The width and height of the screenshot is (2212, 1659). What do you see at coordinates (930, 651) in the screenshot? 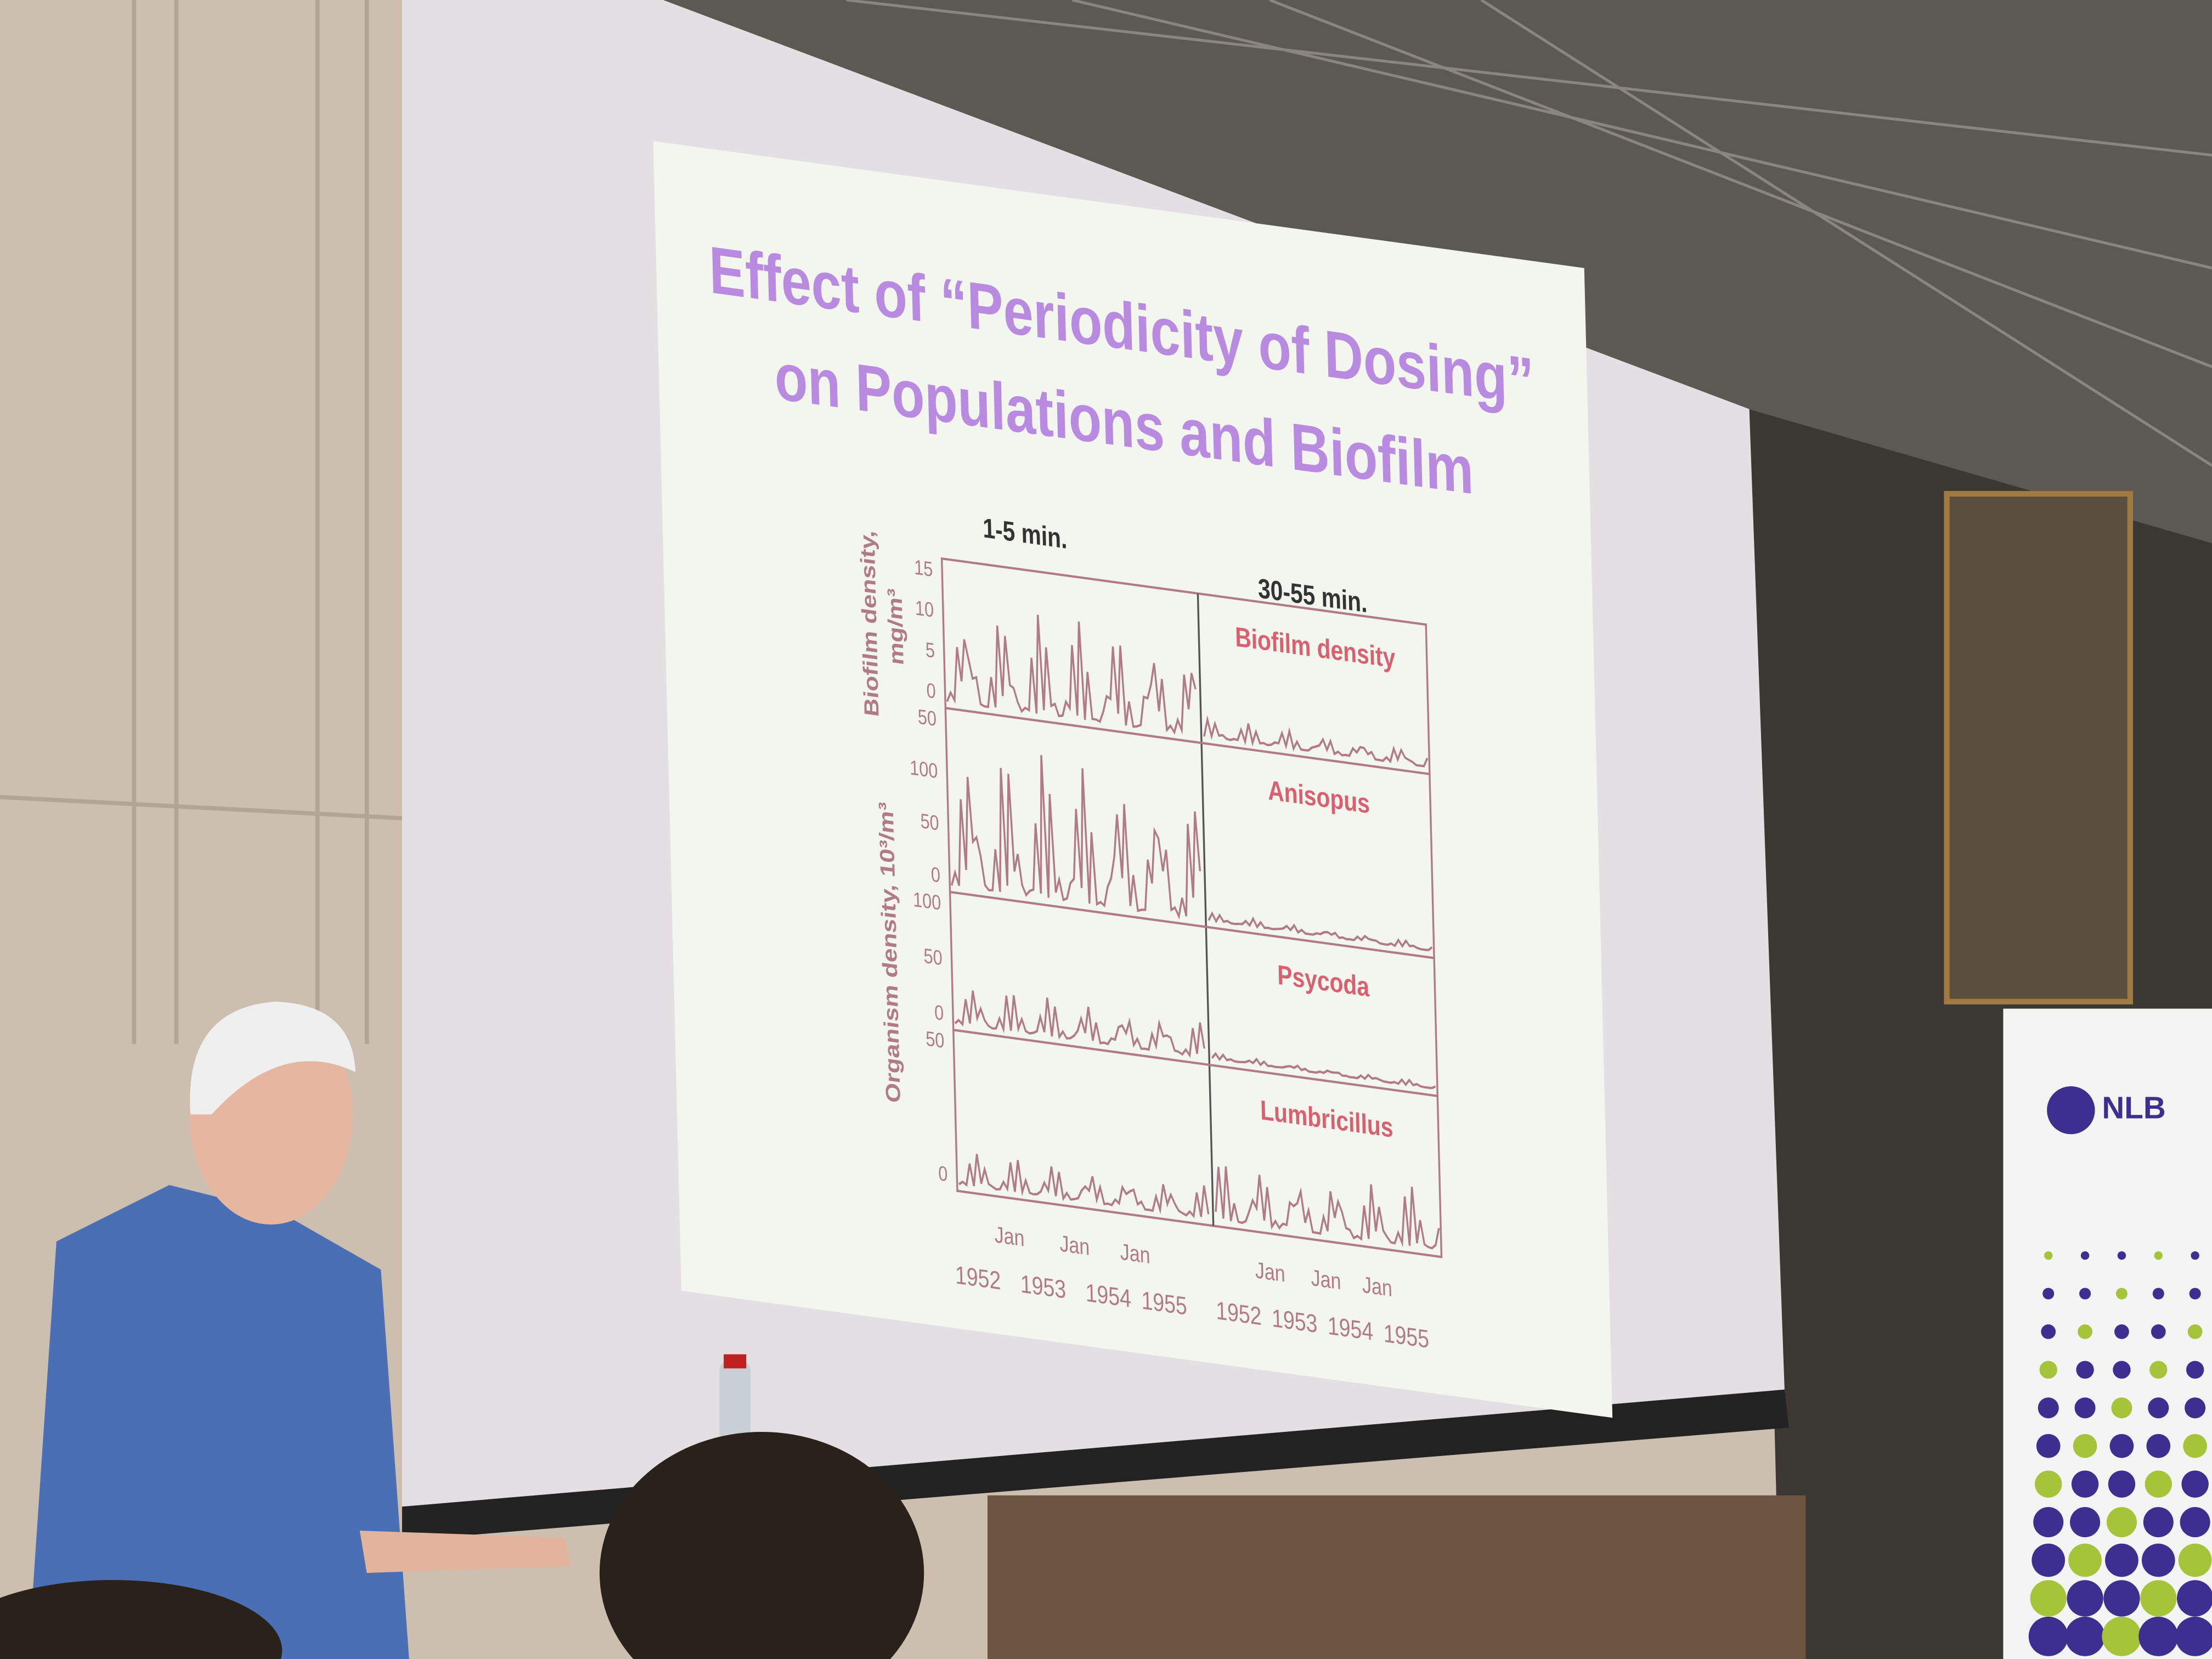
I see `y-tick-label: 5` at bounding box center [930, 651].